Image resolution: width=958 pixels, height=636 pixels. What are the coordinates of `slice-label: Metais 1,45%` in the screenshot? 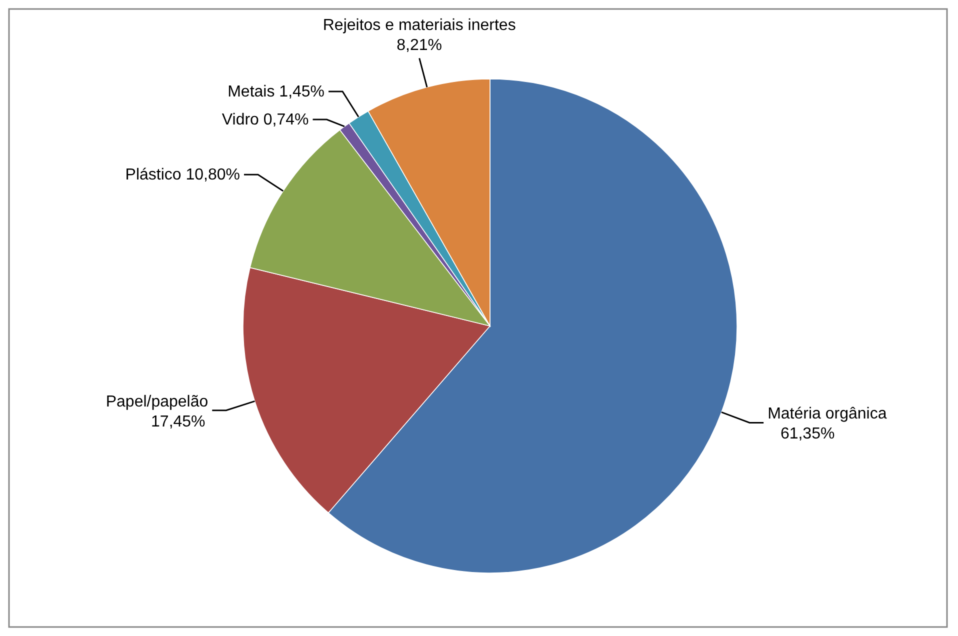 It's located at (276, 92).